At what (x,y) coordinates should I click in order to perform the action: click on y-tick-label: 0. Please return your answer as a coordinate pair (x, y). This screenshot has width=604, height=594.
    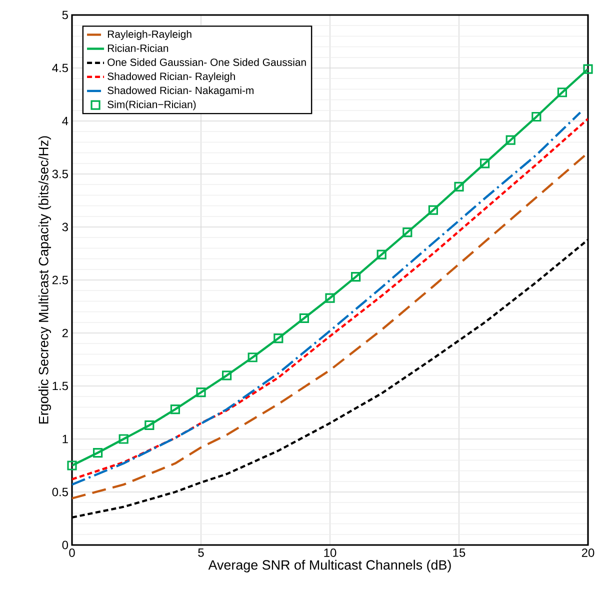
    Looking at the image, I should click on (65, 545).